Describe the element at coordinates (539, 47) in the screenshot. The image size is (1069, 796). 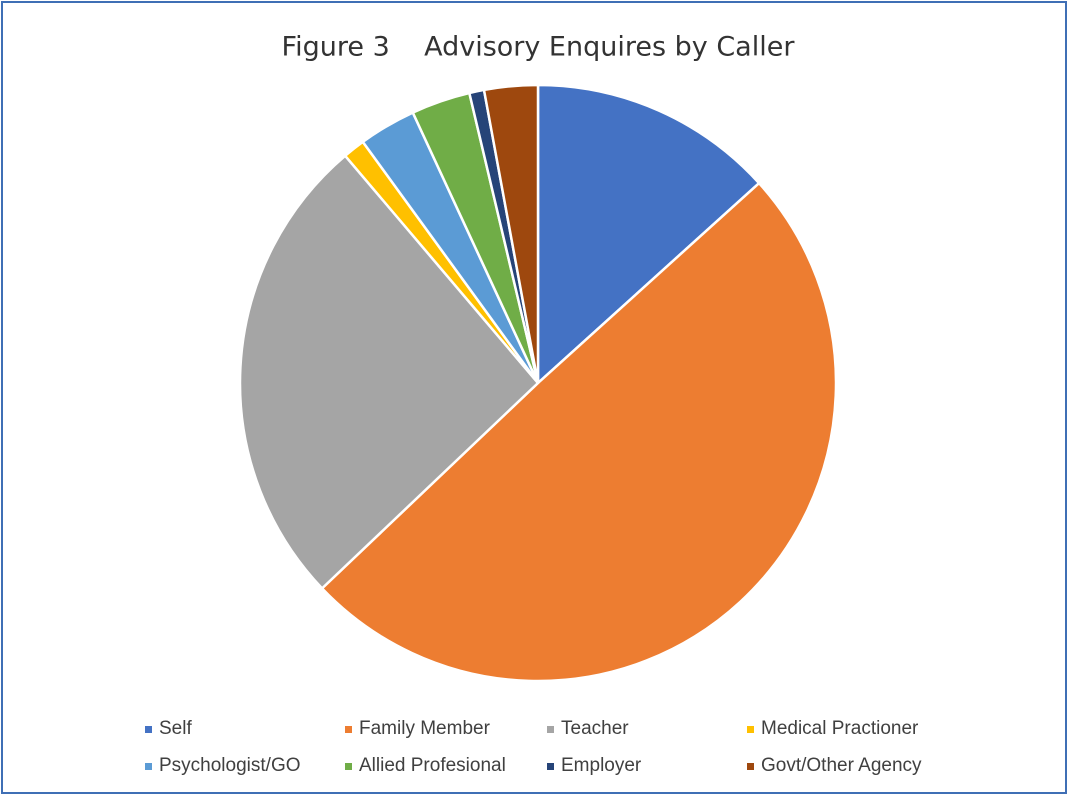
I see `chart-title: Figure 3 Advisory Enquires by Caller` at that location.